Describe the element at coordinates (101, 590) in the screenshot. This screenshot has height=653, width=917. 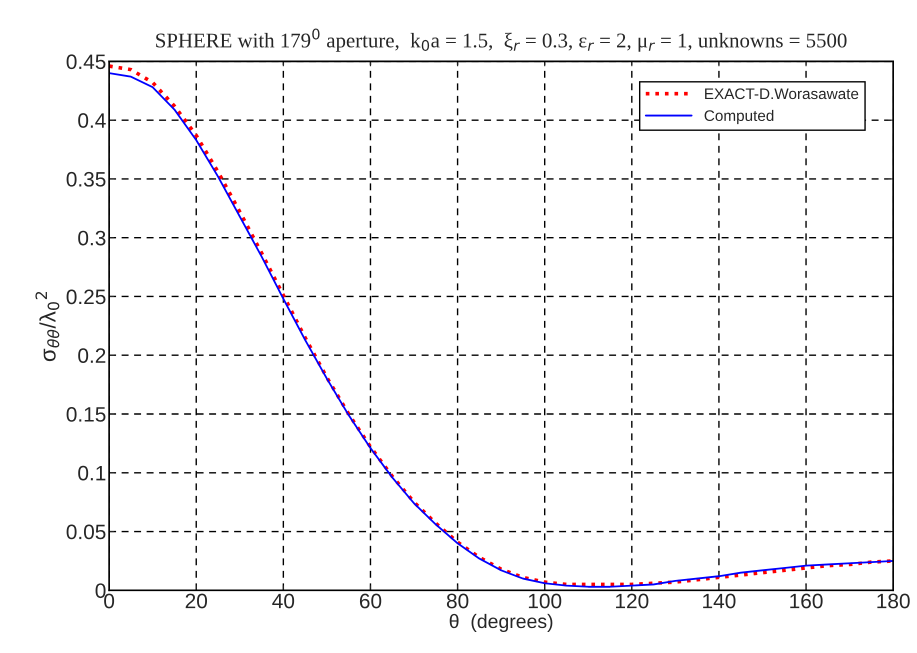
I see `y-tick-label: 0` at that location.